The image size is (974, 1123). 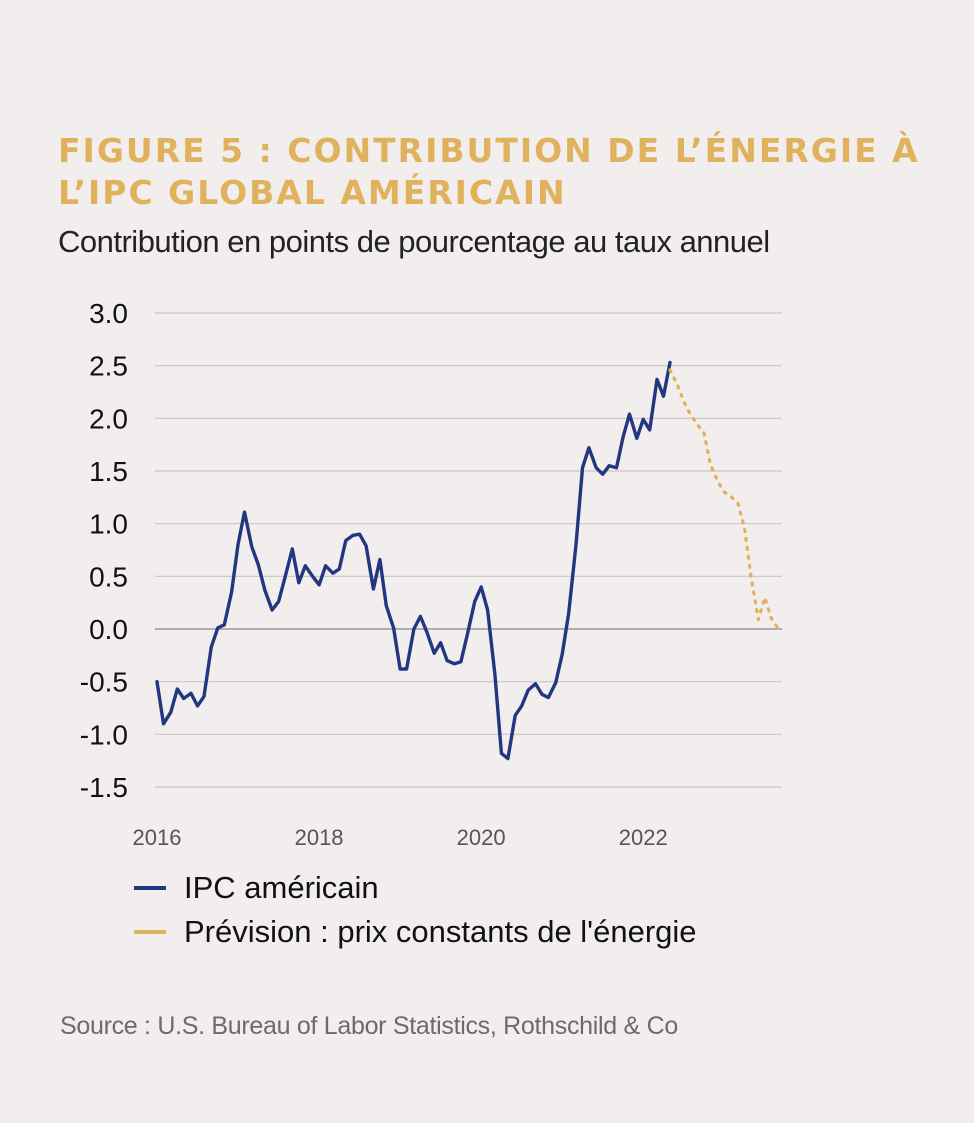 I want to click on x-tick-label: 2022, so click(x=643, y=837).